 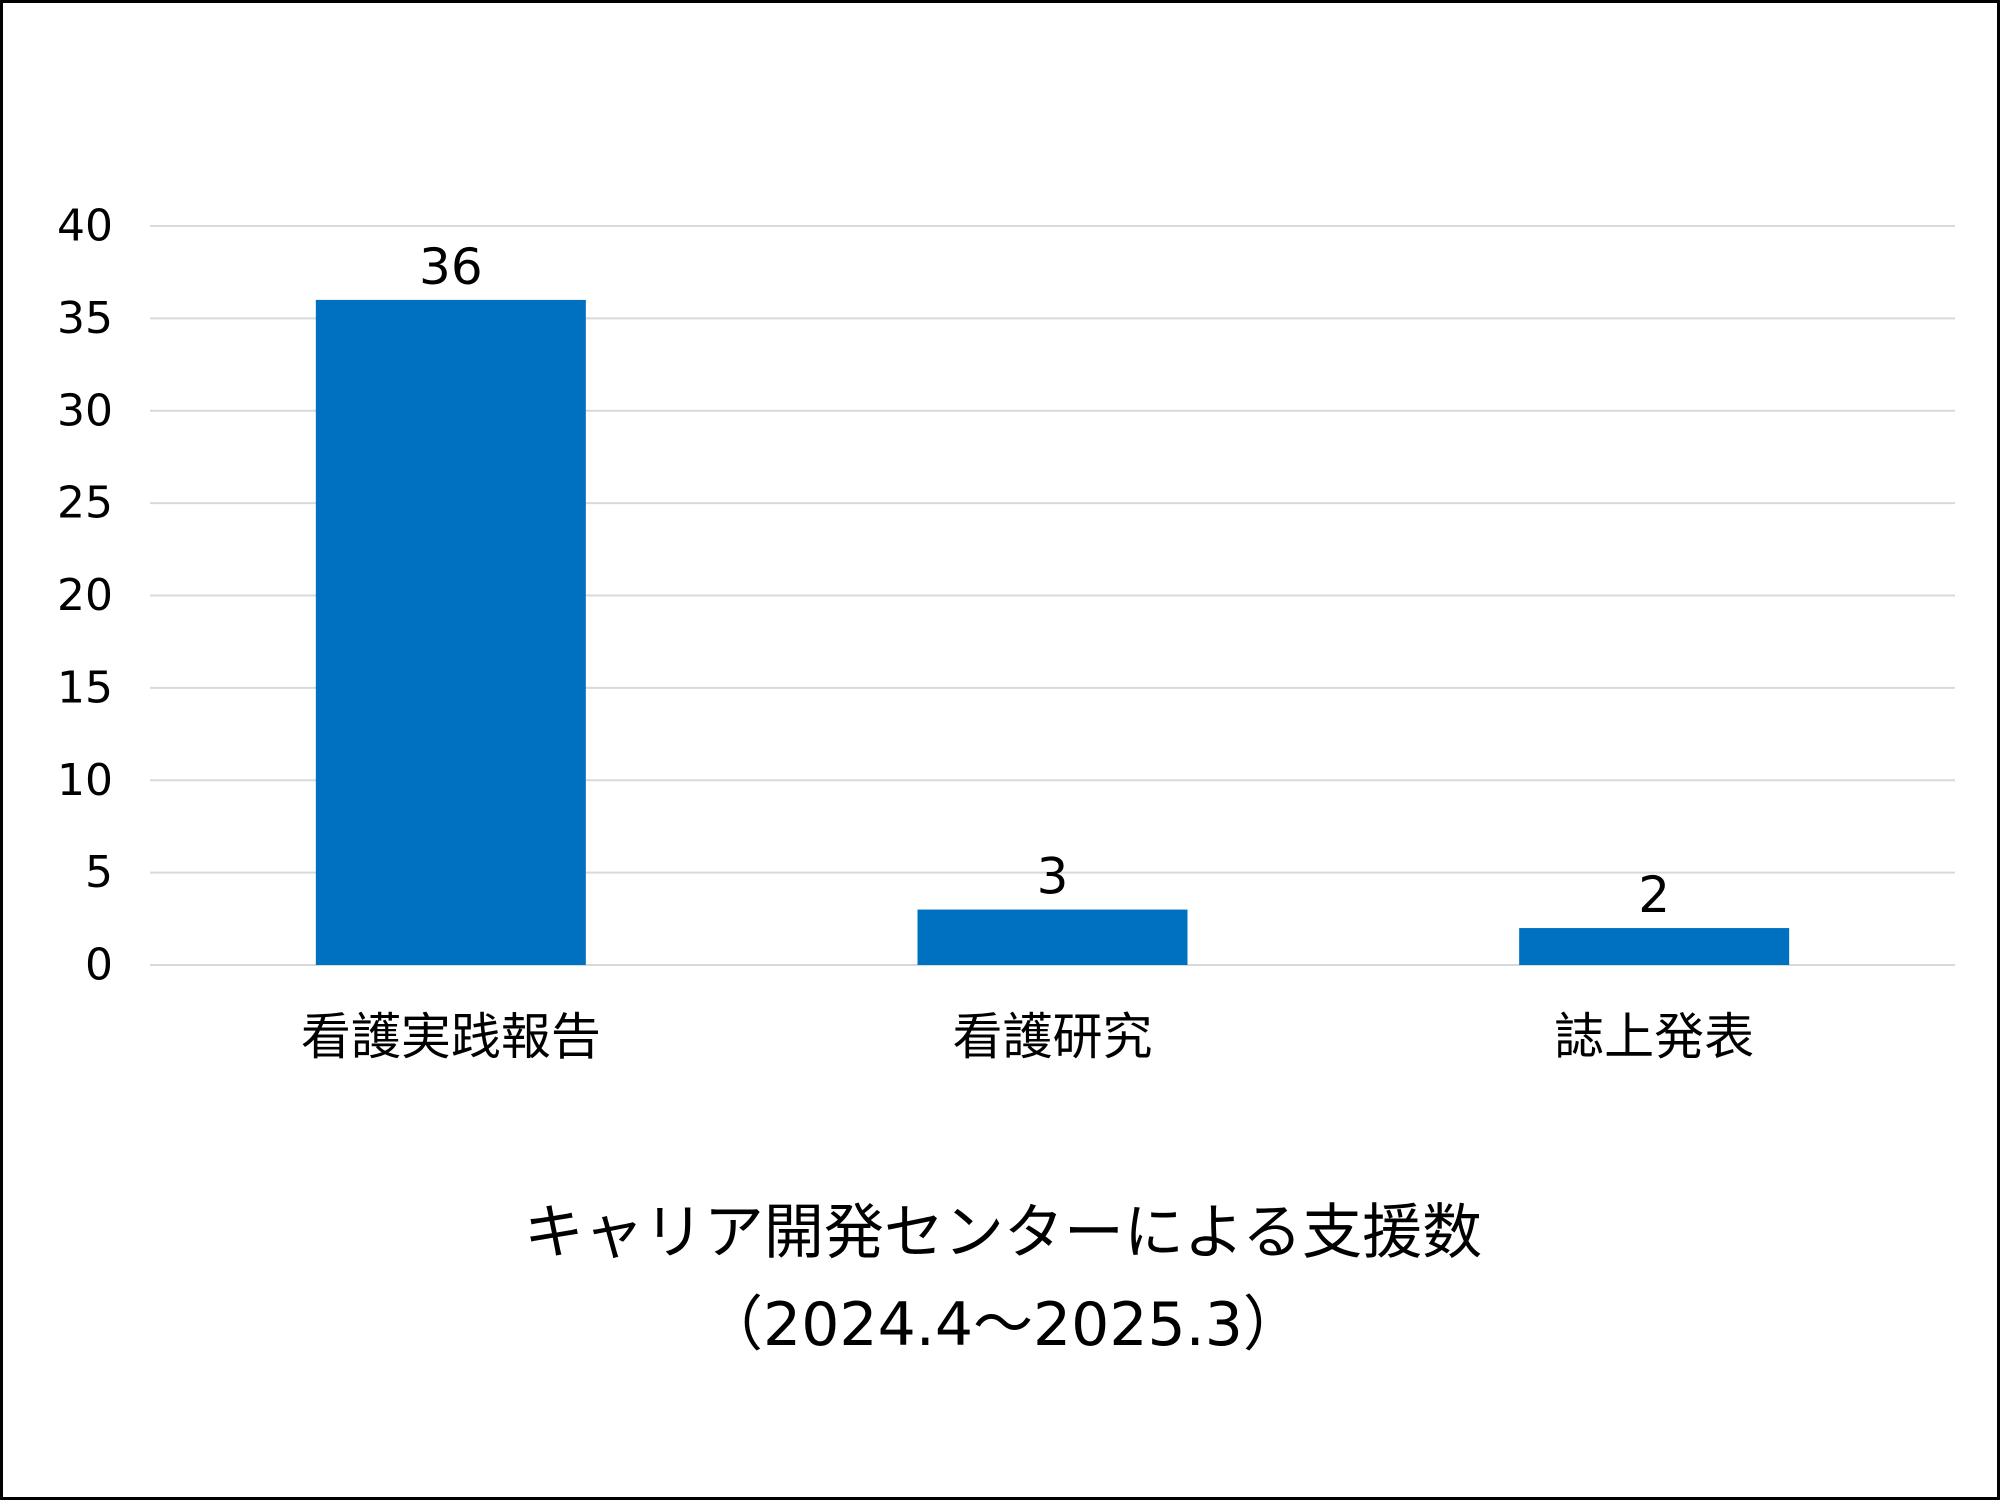 I want to click on chart-subtitle: （2024.4～2025.3）, so click(x=1003, y=1325).